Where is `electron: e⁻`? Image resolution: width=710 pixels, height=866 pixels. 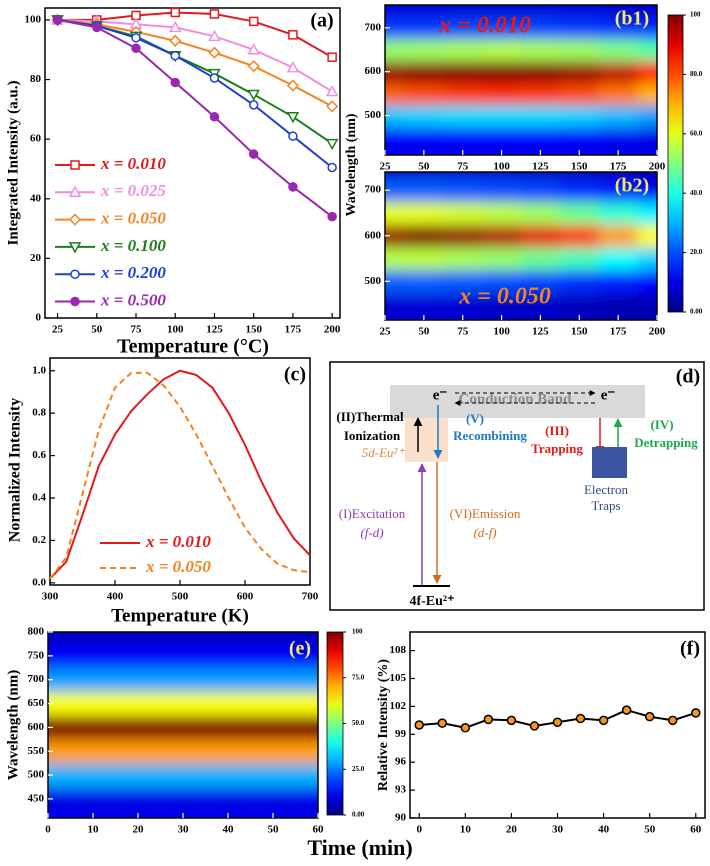 electron: e⁻ is located at coordinates (608, 395).